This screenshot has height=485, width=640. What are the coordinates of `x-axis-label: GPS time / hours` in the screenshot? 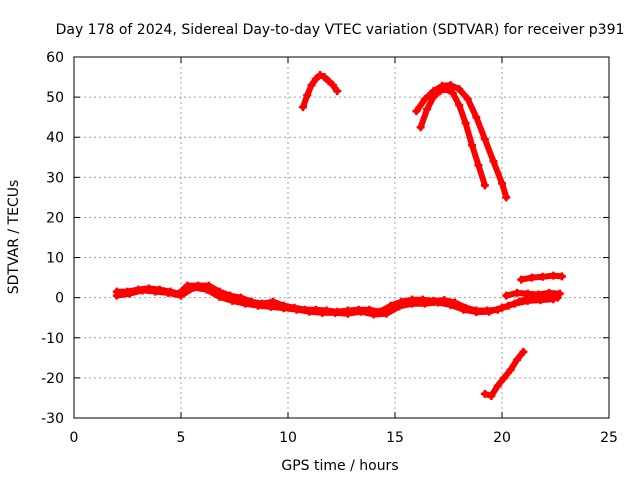 It's located at (339, 466).